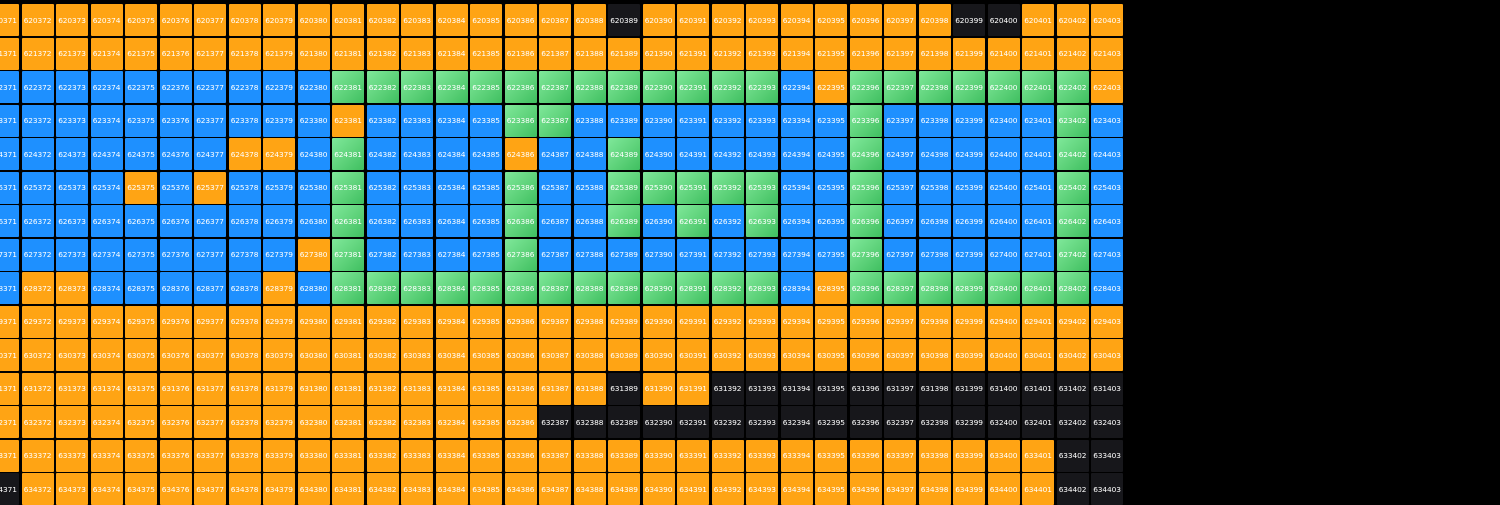 This screenshot has height=505, width=1500. I want to click on number-tile: 622397, so click(900, 87).